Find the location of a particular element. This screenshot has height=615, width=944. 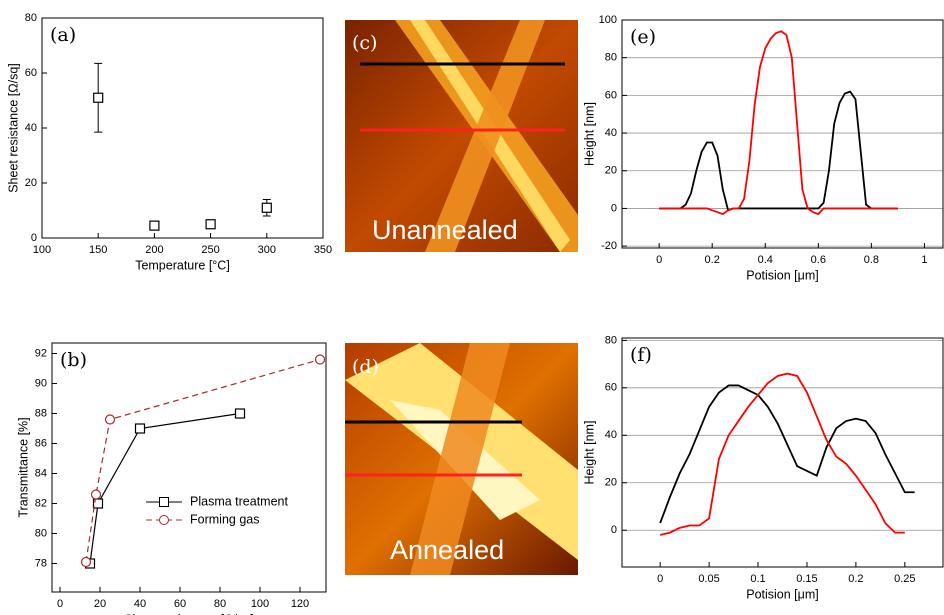

x-tick-label: 1 is located at coordinates (924, 260).